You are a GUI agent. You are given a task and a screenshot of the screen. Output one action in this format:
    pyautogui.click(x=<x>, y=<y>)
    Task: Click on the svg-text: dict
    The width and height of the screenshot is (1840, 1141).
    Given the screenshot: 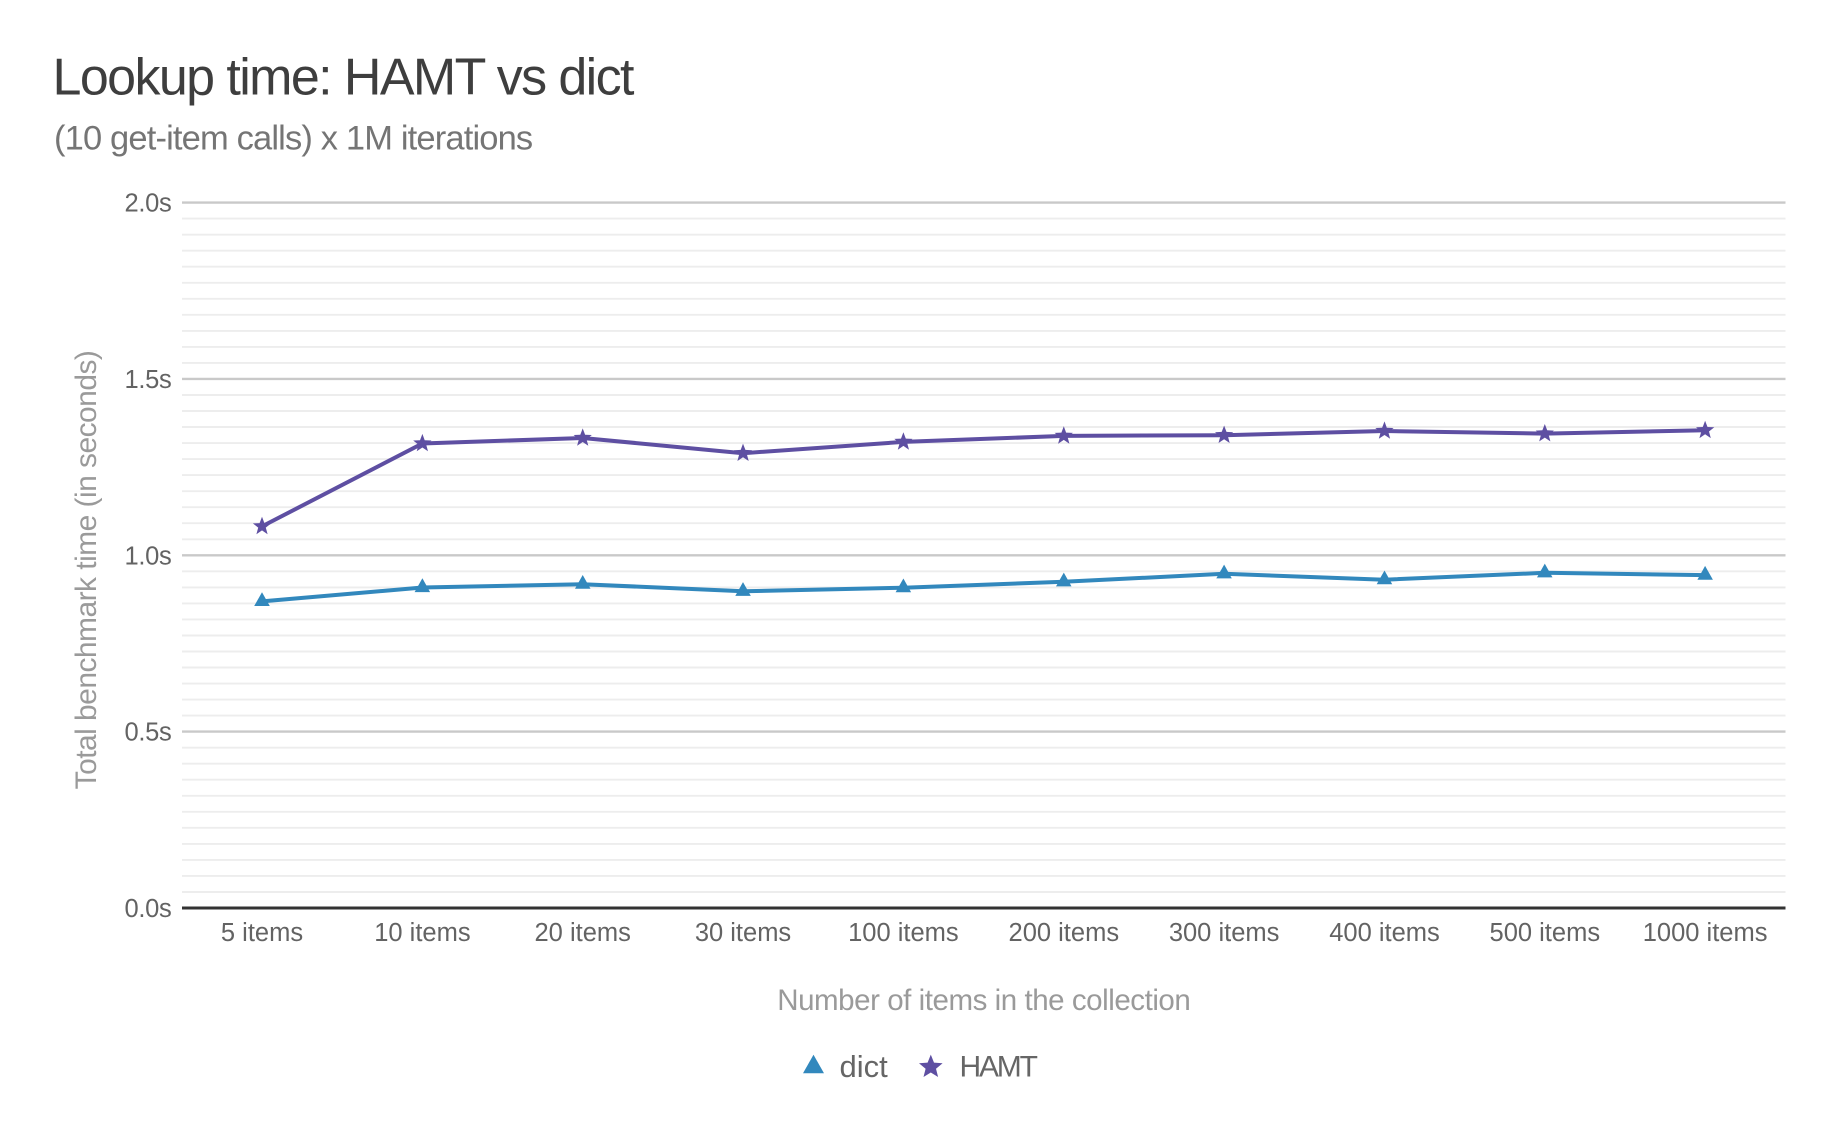 What is the action you would take?
    pyautogui.click(x=864, y=1066)
    